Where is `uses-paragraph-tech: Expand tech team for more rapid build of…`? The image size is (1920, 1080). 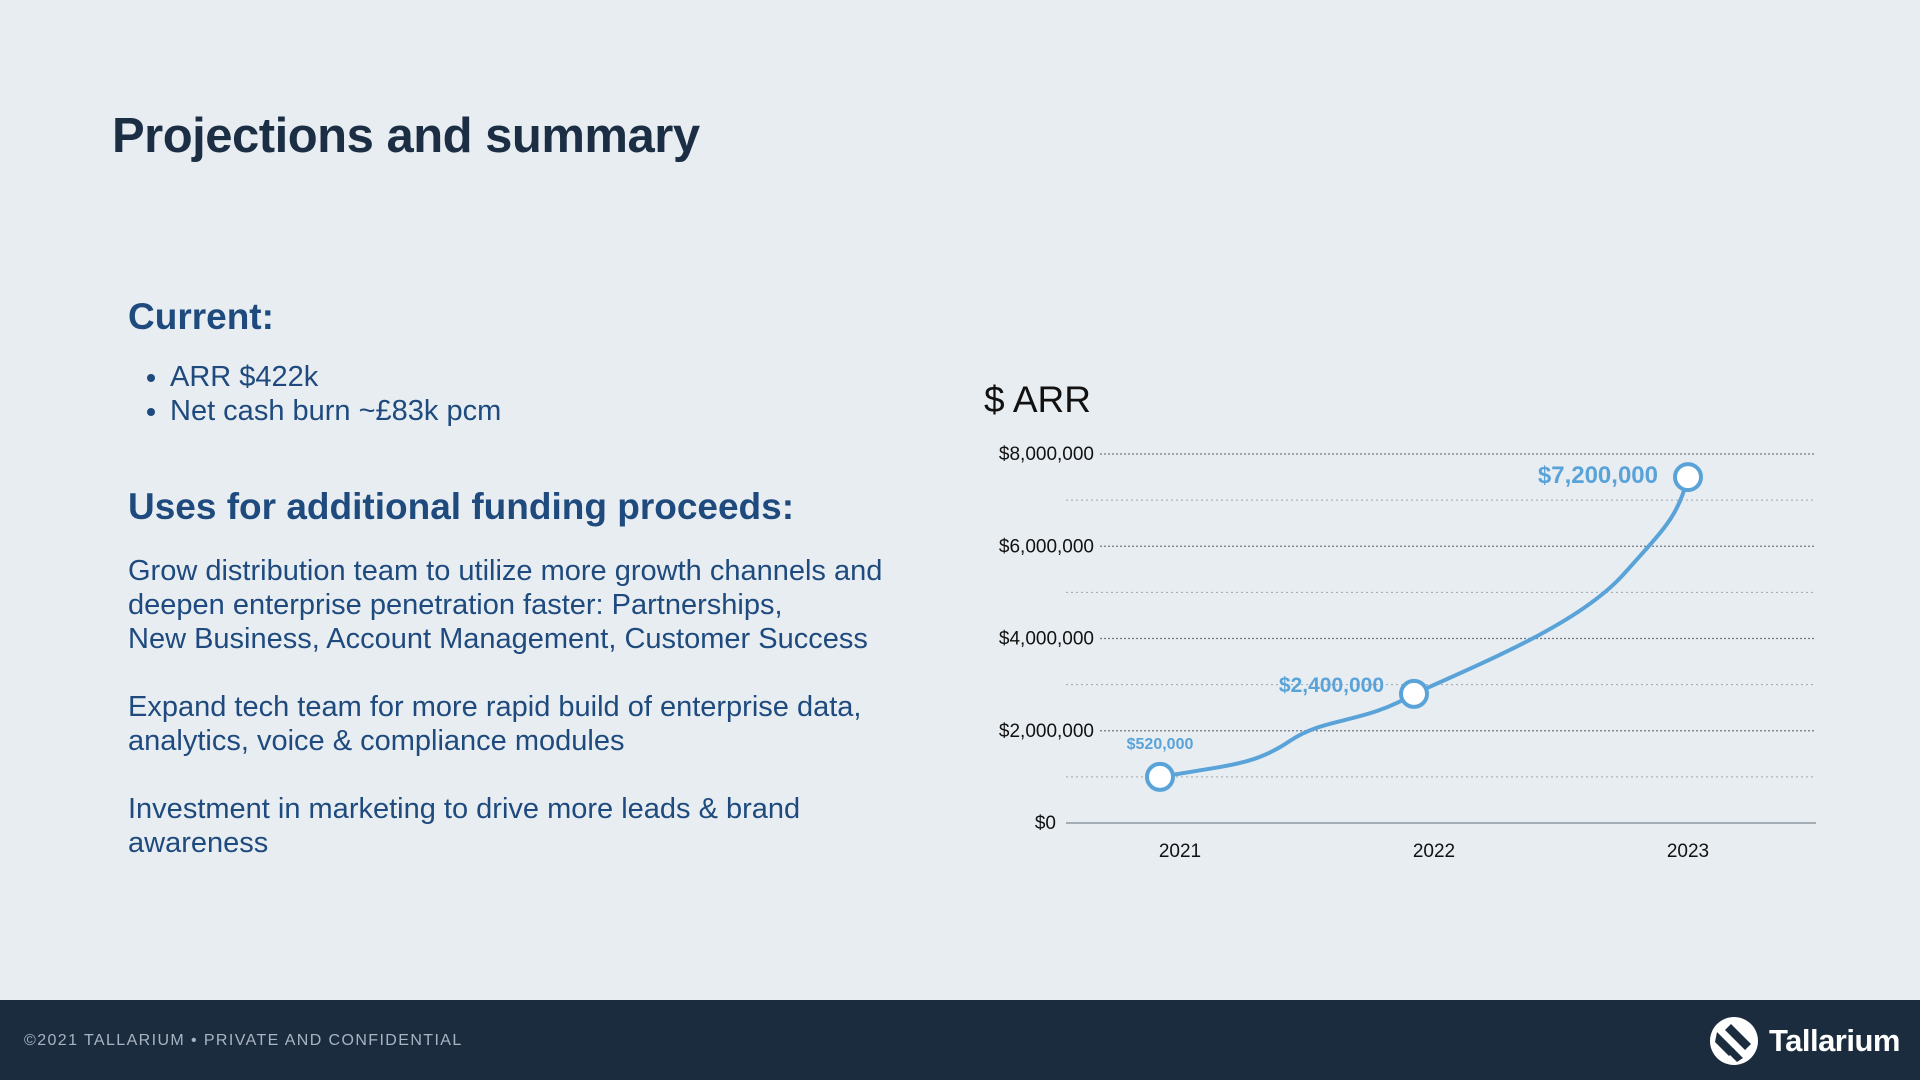 uses-paragraph-tech: Expand tech team for more rapid build of… is located at coordinates (495, 724).